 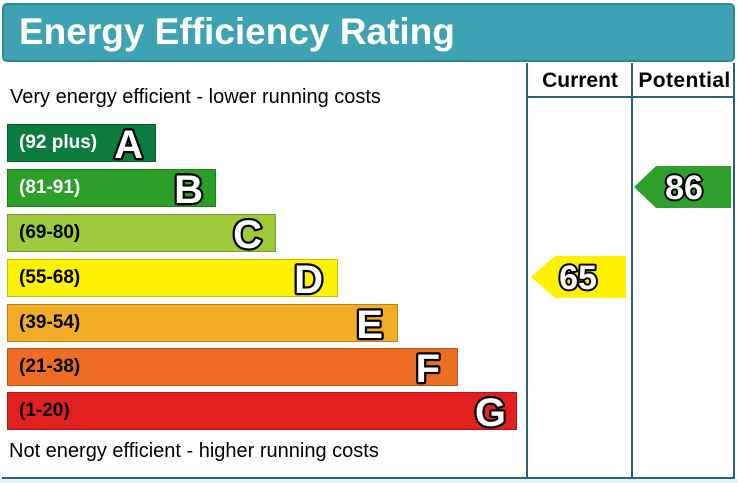 I want to click on svg-text: F, so click(x=428, y=369).